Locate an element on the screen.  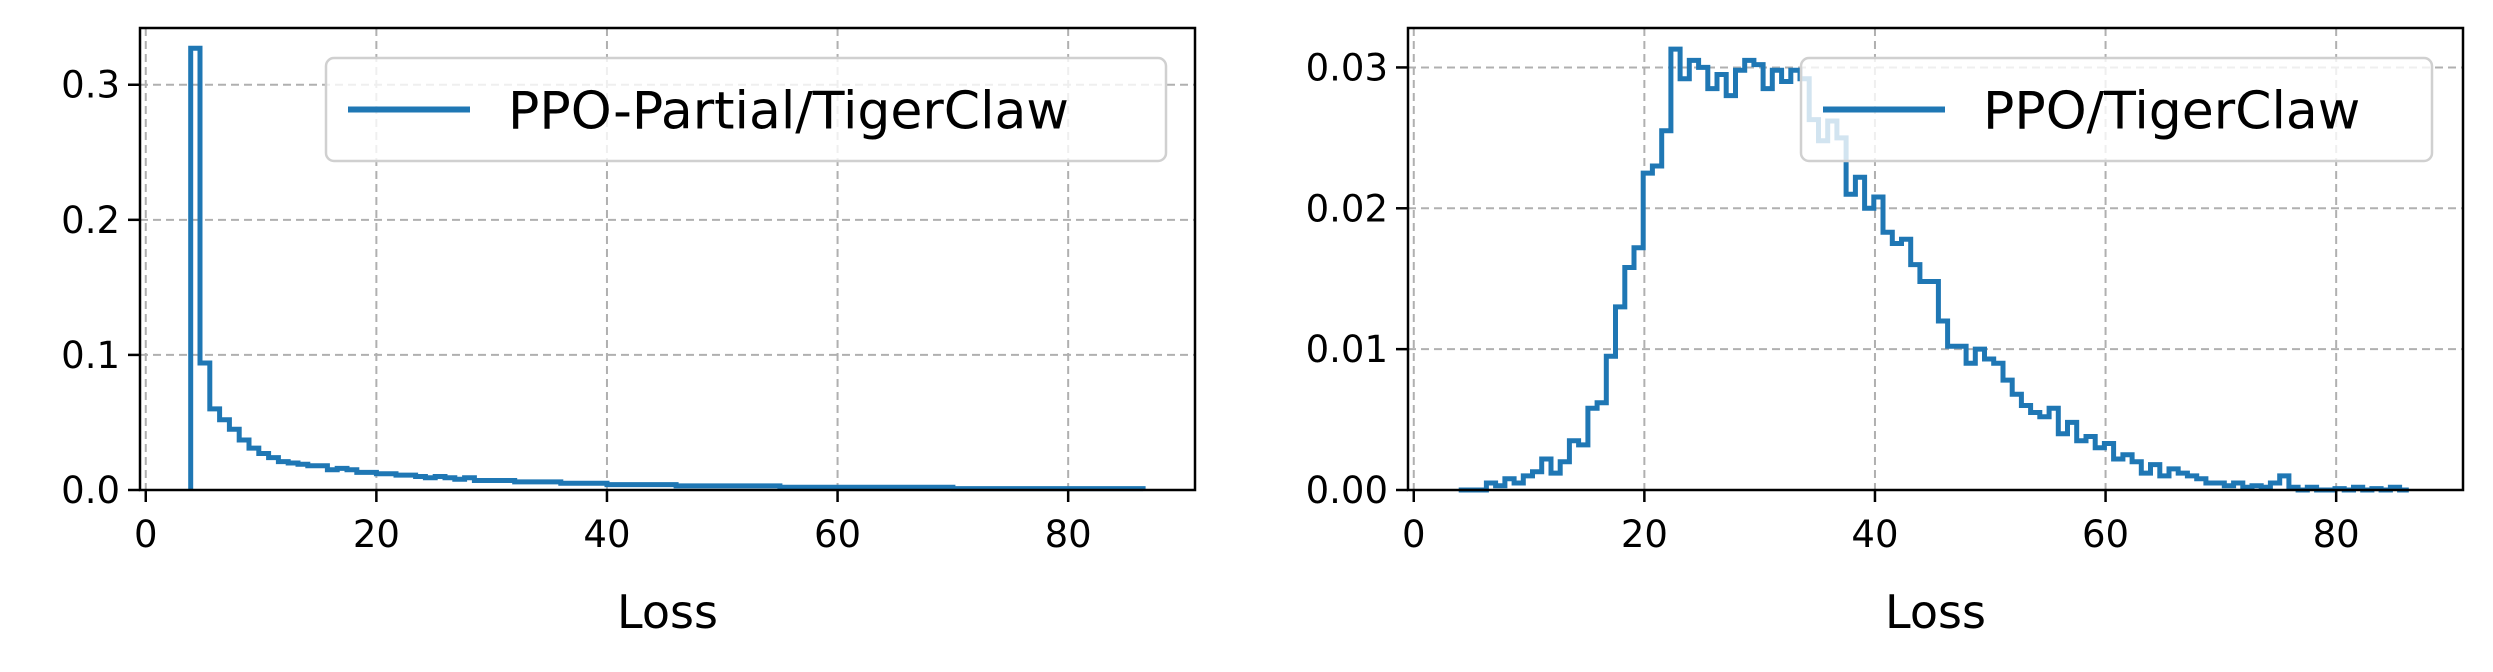
y-tick-label: 0.00 is located at coordinates (1347, 490).